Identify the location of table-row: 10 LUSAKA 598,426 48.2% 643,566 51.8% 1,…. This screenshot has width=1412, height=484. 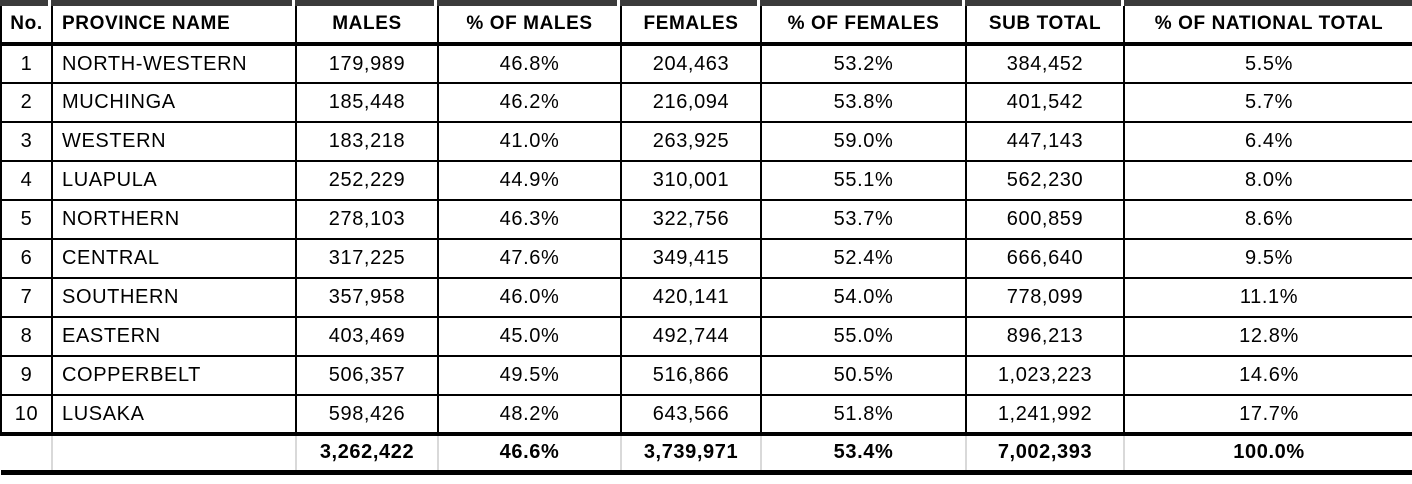
(706, 415).